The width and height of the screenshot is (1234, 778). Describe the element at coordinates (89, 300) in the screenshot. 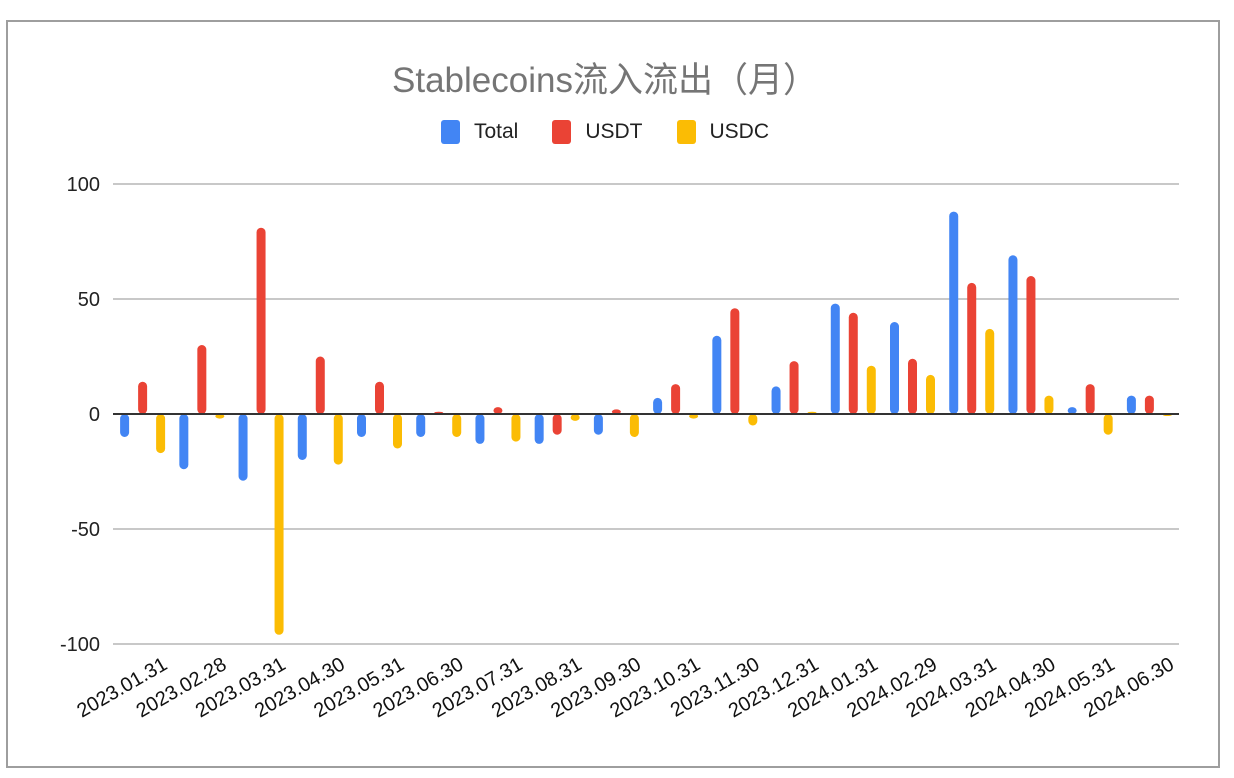

I see `y-tick-label: 50` at that location.